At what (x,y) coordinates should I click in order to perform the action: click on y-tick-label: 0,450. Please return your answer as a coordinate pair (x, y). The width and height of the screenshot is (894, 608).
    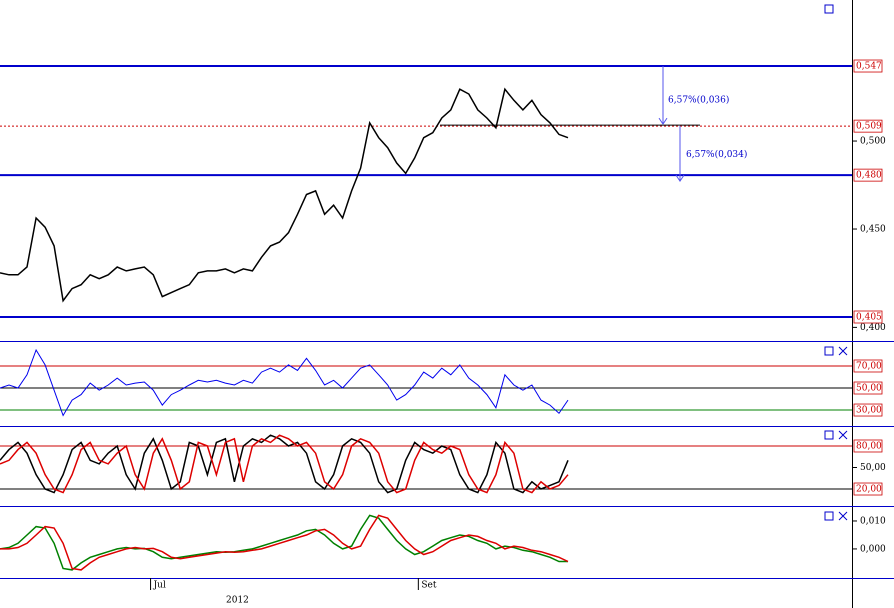
    Looking at the image, I should click on (873, 230).